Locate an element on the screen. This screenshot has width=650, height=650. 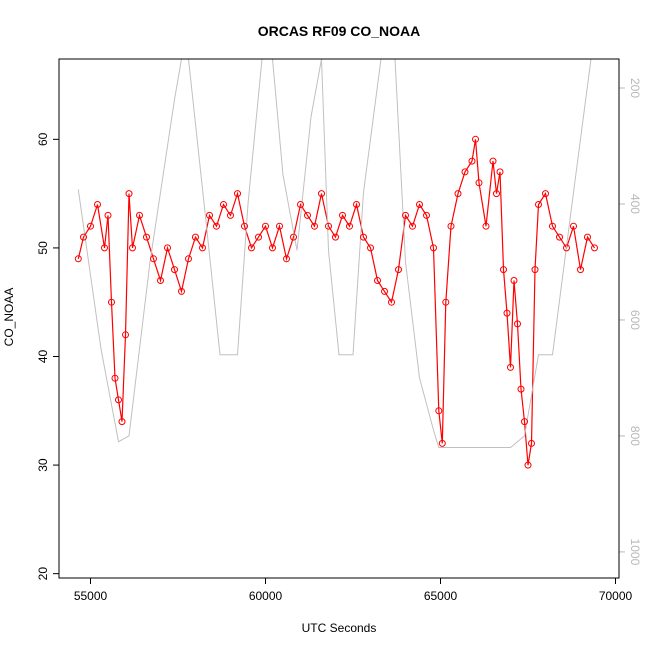
y-tick-label: 60 is located at coordinates (43, 139).